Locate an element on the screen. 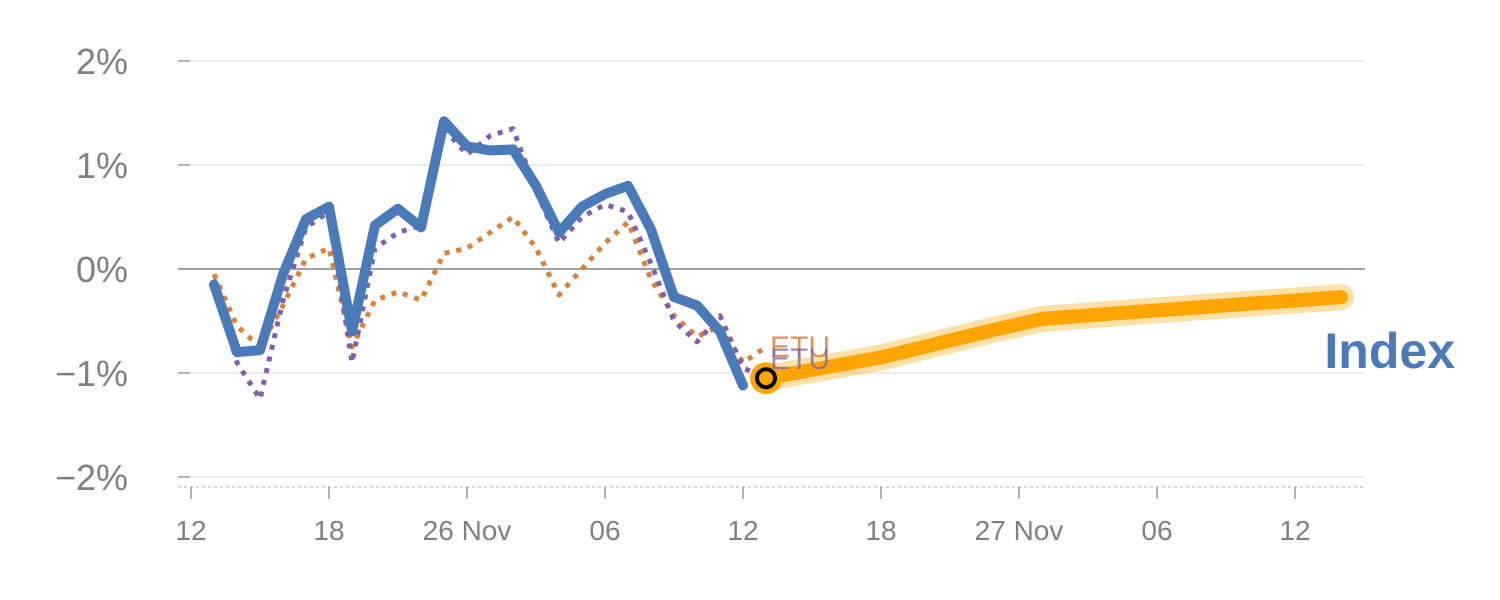 This screenshot has width=1500, height=600. end-marker-outer is located at coordinates (766, 378).